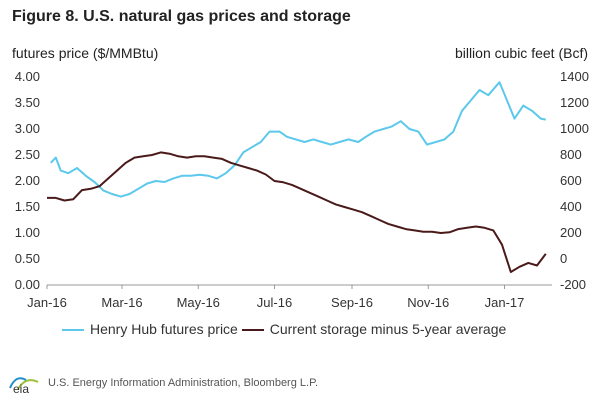 Image resolution: width=600 pixels, height=400 pixels. What do you see at coordinates (85, 53) in the screenshot?
I see `left-axis-unit-label: futures price ($/MMBtu)` at bounding box center [85, 53].